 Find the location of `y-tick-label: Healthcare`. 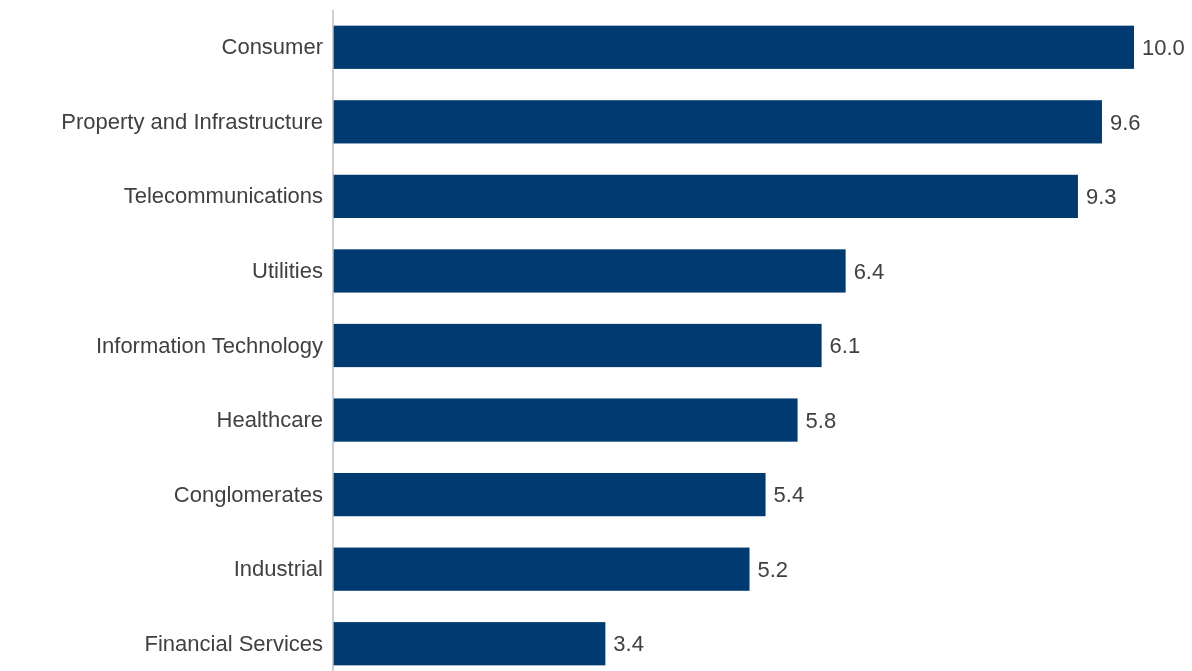

y-tick-label: Healthcare is located at coordinates (269, 420).